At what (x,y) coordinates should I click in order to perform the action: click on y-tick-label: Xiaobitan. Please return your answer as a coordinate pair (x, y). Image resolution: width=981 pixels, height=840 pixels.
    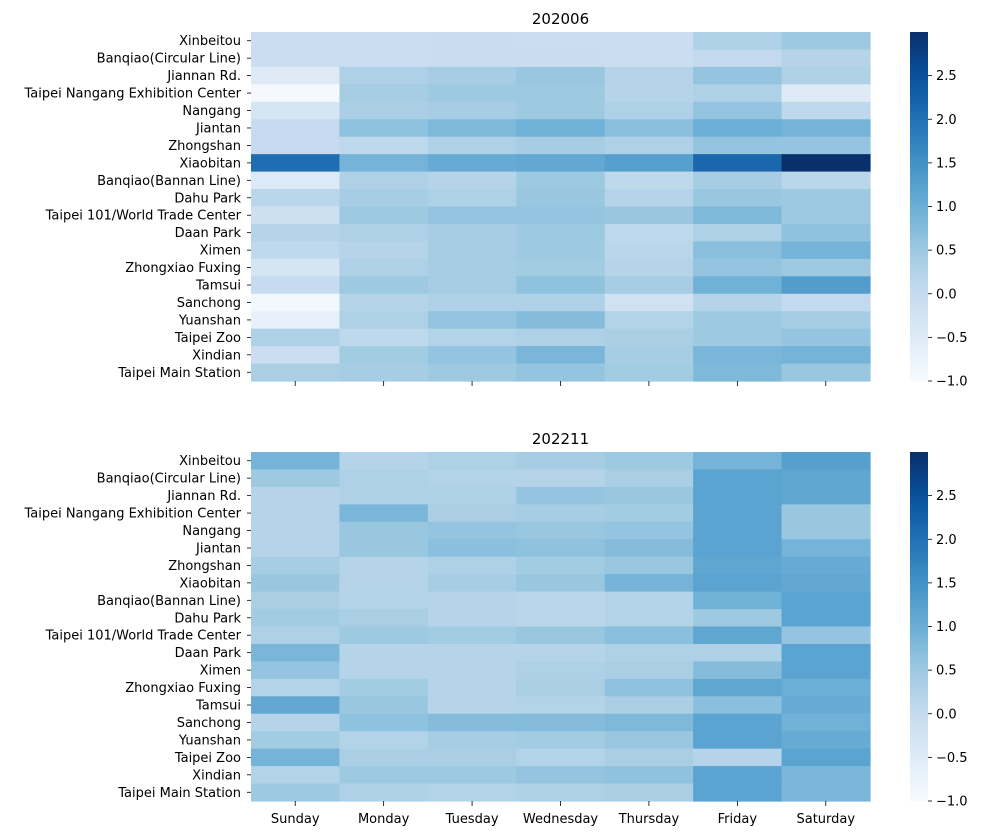
    Looking at the image, I should click on (210, 583).